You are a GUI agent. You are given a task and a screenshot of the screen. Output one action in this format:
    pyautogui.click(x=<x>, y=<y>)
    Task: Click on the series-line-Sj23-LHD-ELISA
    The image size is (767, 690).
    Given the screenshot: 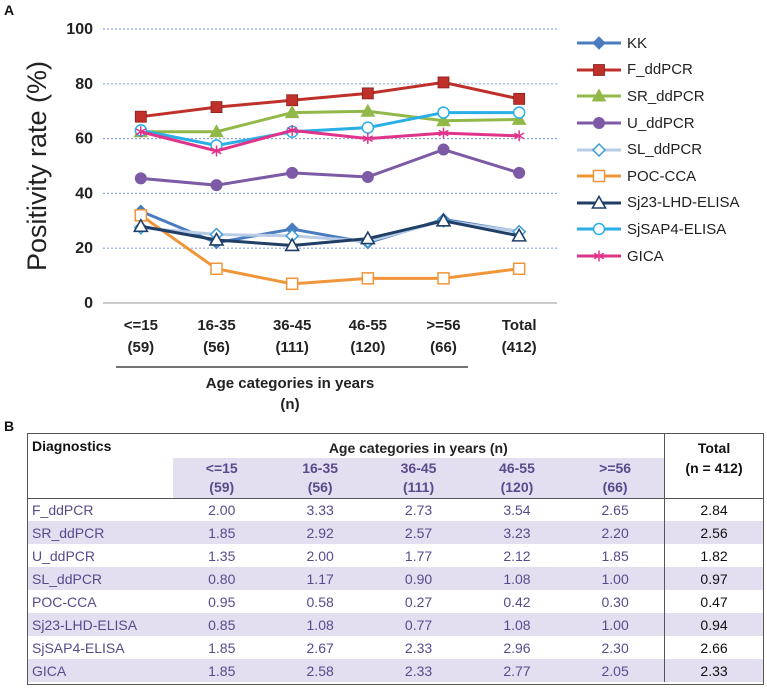 What is the action you would take?
    pyautogui.click(x=330, y=233)
    